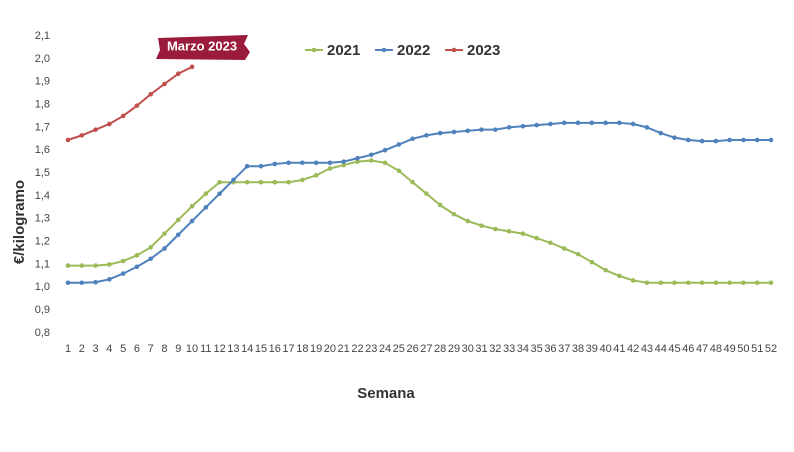 This screenshot has width=794, height=452. What do you see at coordinates (151, 349) in the screenshot?
I see `x-tick-label: 7` at bounding box center [151, 349].